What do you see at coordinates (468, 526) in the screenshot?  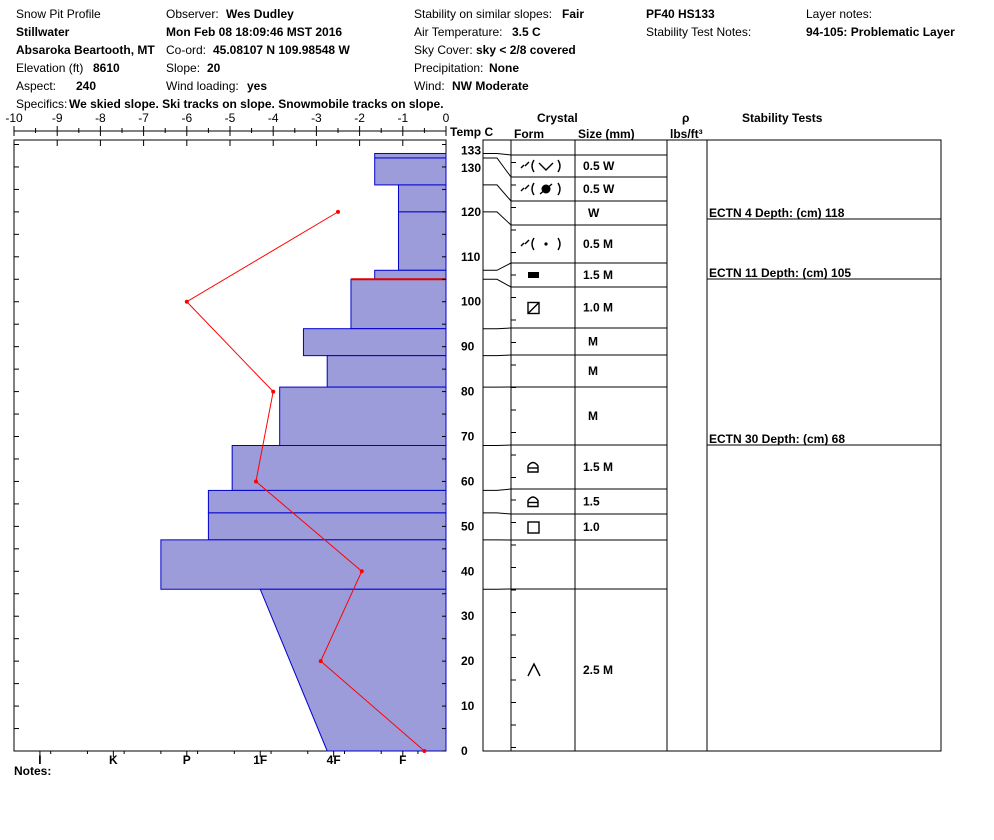 I see `height-label: 50` at bounding box center [468, 526].